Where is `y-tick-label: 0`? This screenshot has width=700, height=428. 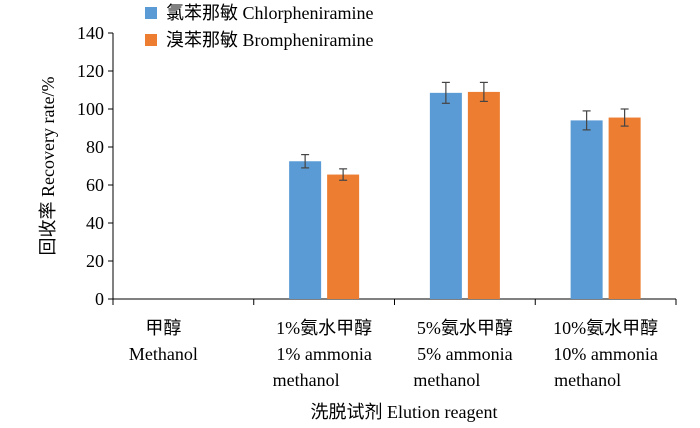
y-tick-label: 0 is located at coordinates (99, 299).